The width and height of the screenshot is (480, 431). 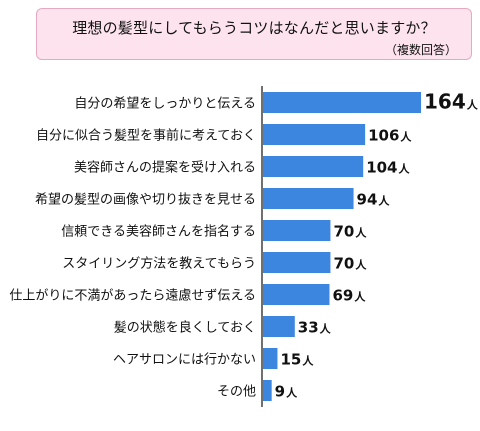 I want to click on data-label: 9人, so click(x=286, y=392).